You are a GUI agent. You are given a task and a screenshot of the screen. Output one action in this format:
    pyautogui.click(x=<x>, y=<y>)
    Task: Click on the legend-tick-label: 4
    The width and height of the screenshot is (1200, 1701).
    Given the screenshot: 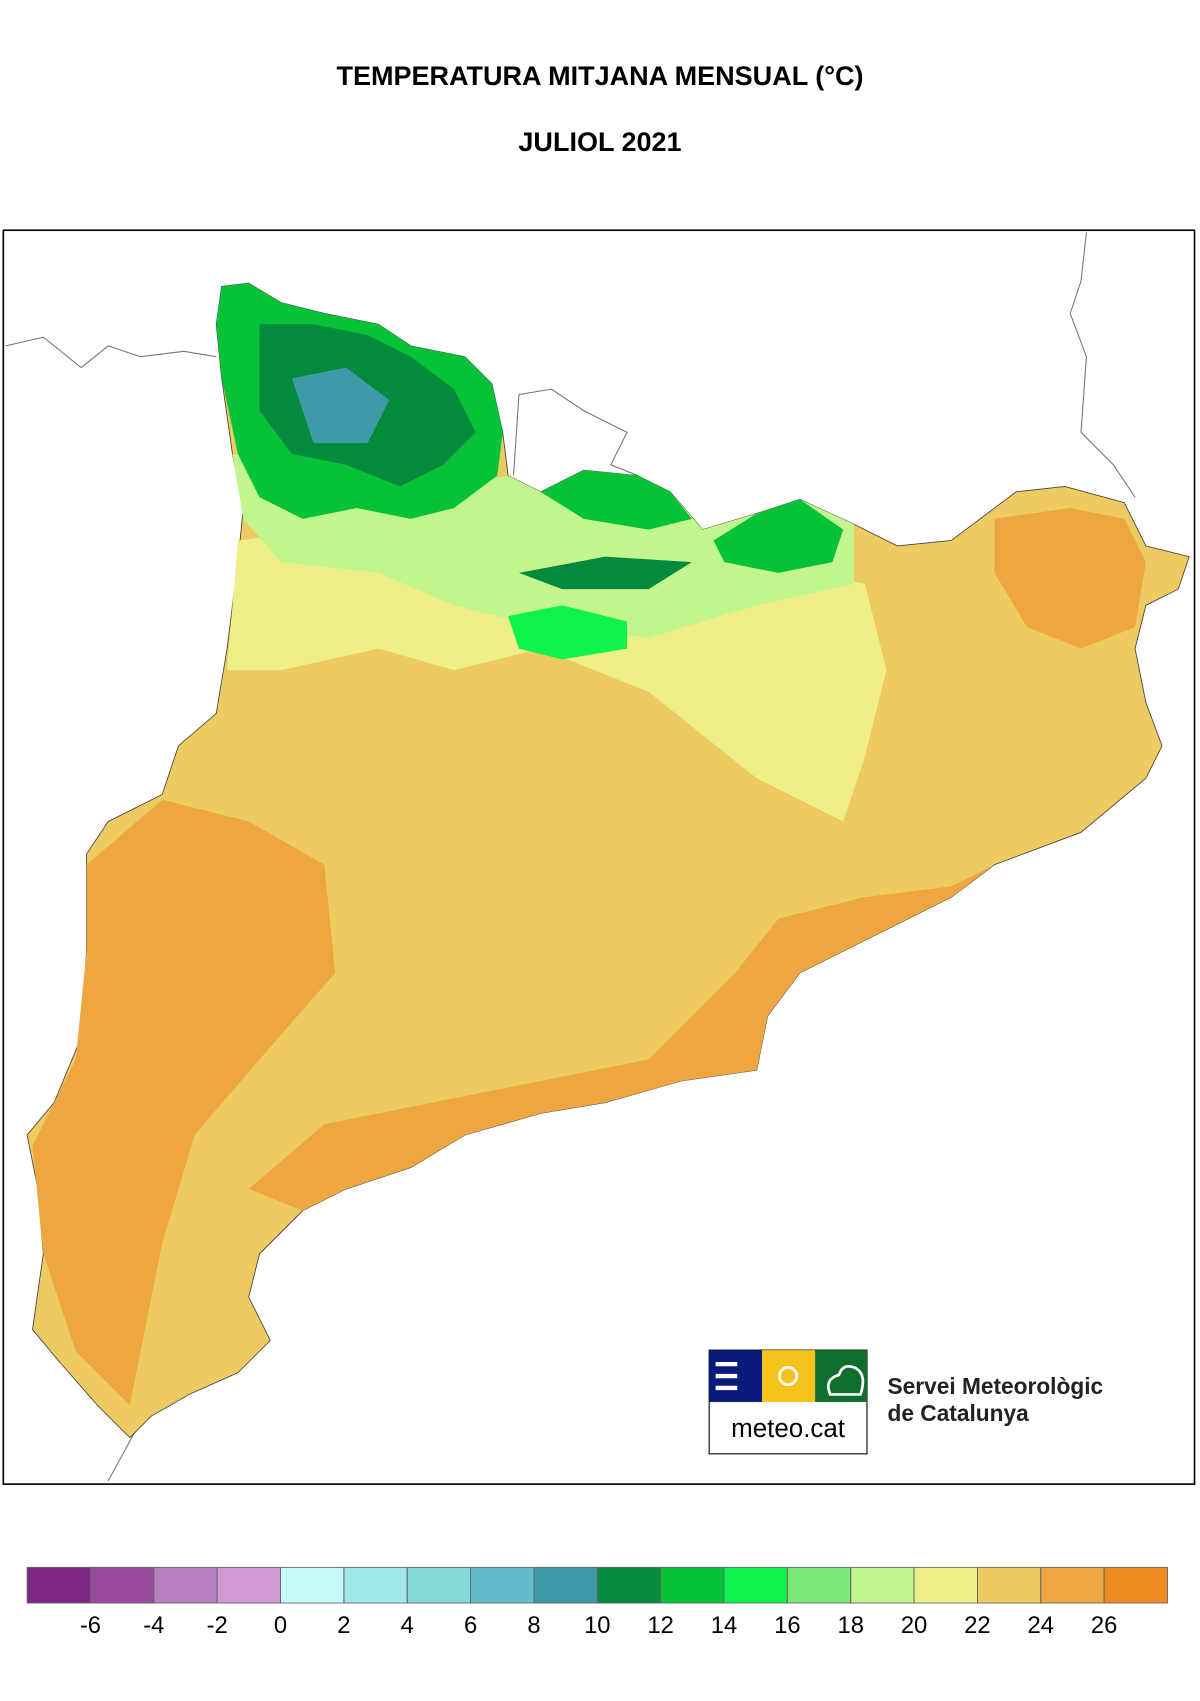 What is the action you would take?
    pyautogui.click(x=407, y=1625)
    